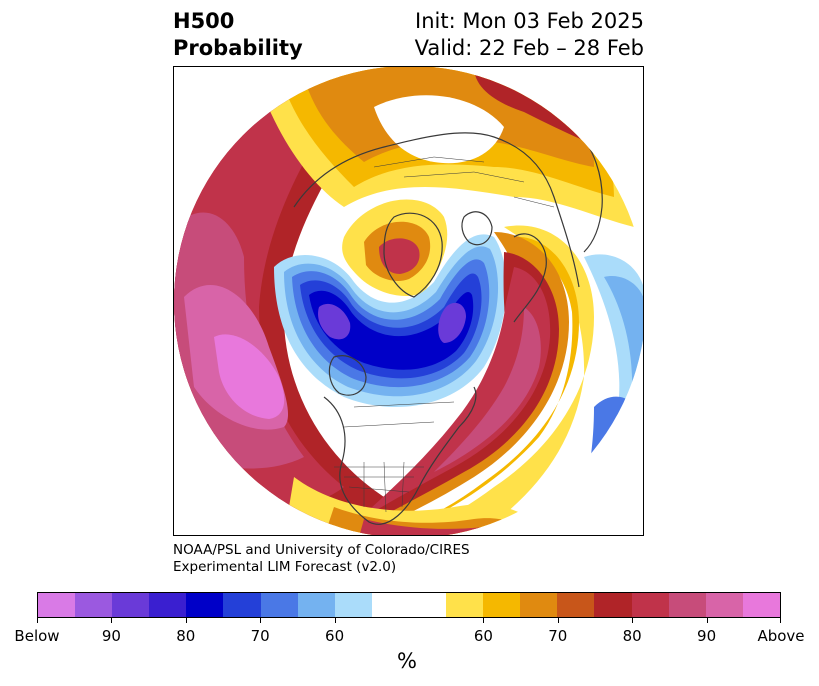 Image resolution: width=819 pixels, height=686 pixels. What do you see at coordinates (334, 321) in the screenshot?
I see `trough-violet-west` at bounding box center [334, 321].